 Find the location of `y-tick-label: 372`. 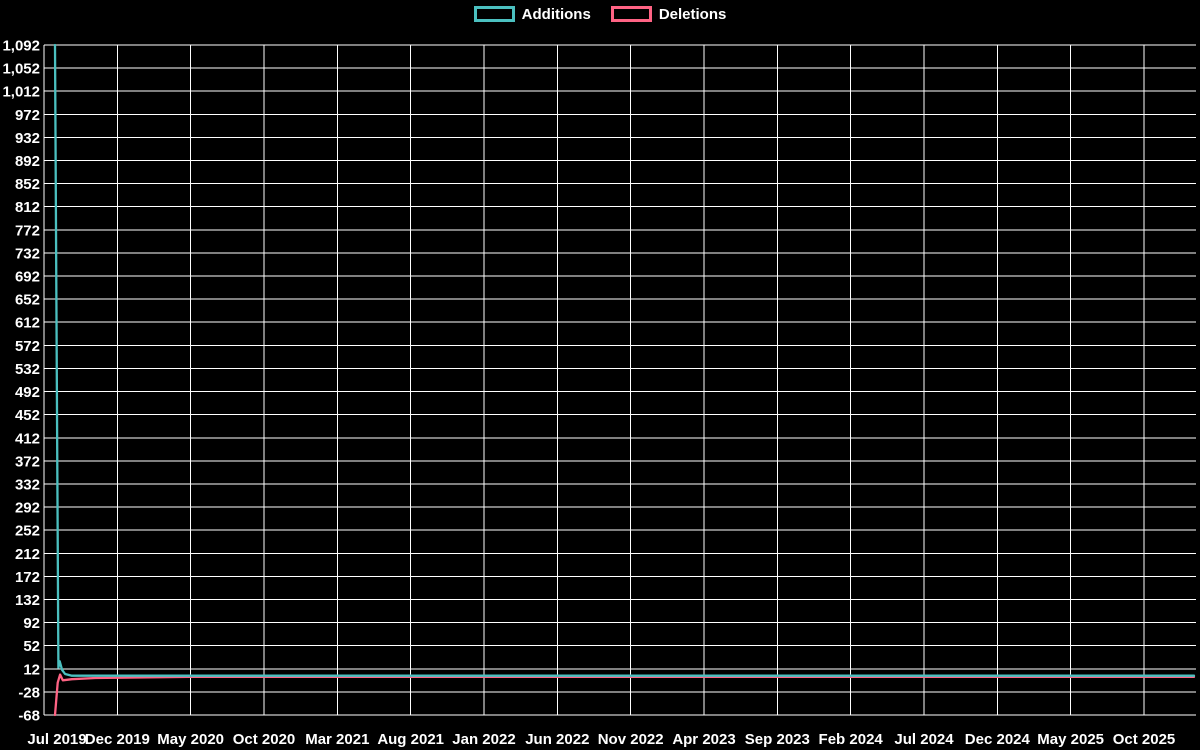

y-tick-label: 372 is located at coordinates (27, 461).